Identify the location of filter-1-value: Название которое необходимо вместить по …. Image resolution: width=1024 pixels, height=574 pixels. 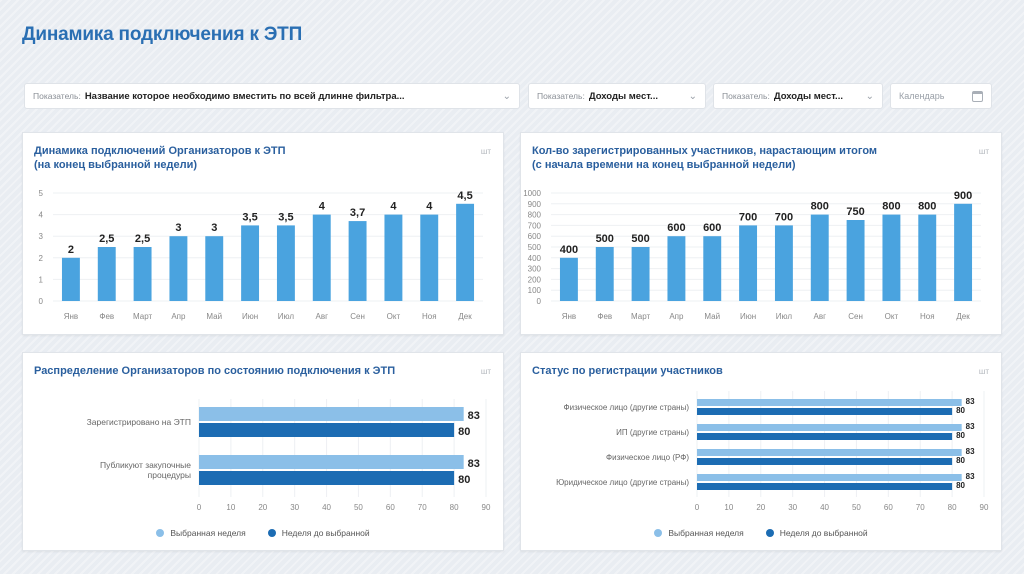
(244, 96).